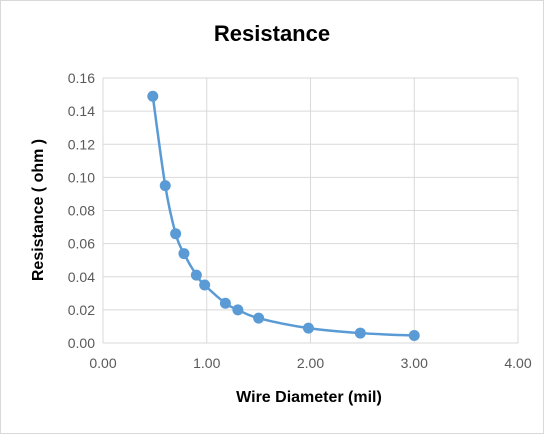 The height and width of the screenshot is (438, 544). I want to click on x-axis-ticks: 0.00 1.00 2.00 3.00 4.00, so click(310, 363).